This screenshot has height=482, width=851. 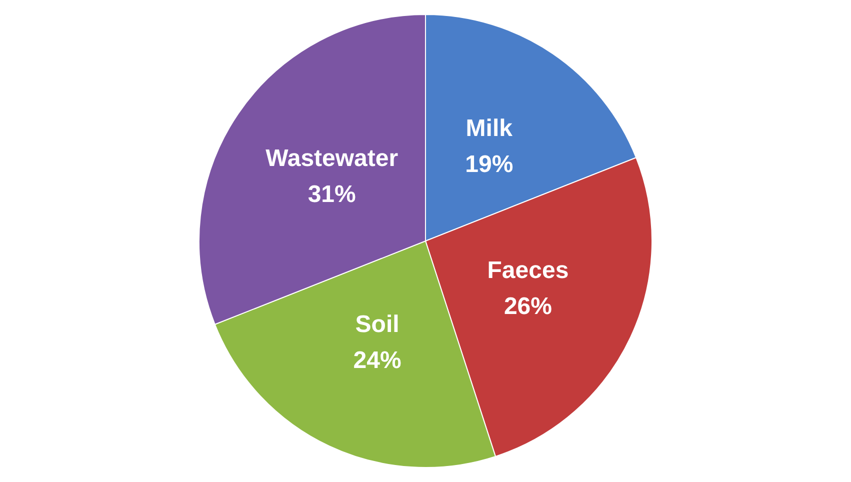 I want to click on slice-label: Faeces, so click(x=528, y=270).